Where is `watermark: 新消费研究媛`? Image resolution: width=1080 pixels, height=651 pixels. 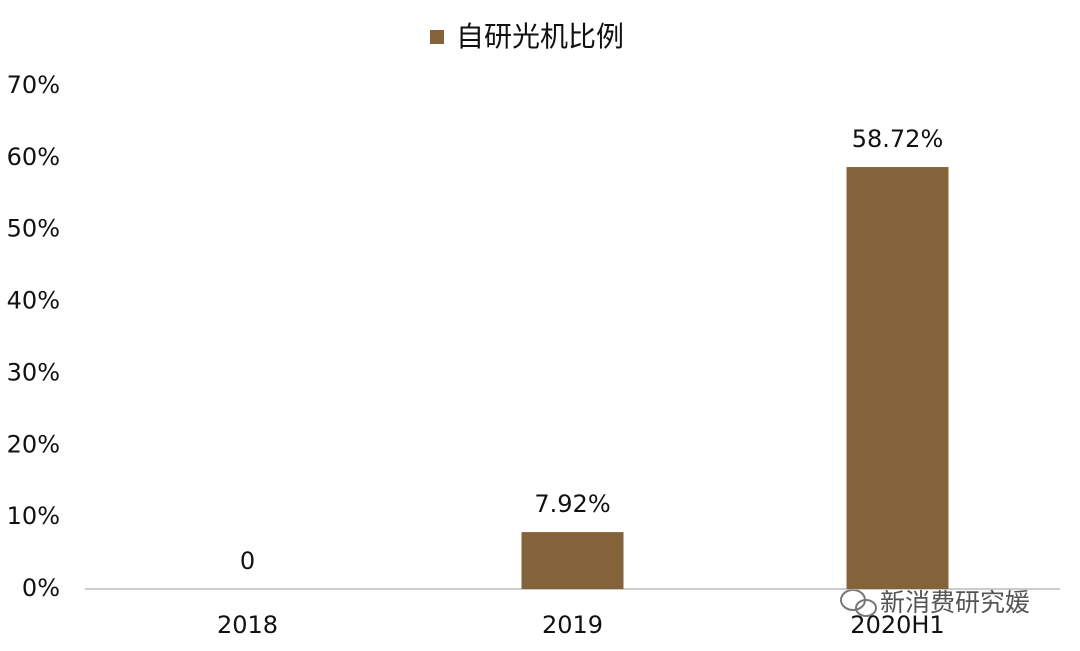
watermark: 新消费研究媛 is located at coordinates (955, 602).